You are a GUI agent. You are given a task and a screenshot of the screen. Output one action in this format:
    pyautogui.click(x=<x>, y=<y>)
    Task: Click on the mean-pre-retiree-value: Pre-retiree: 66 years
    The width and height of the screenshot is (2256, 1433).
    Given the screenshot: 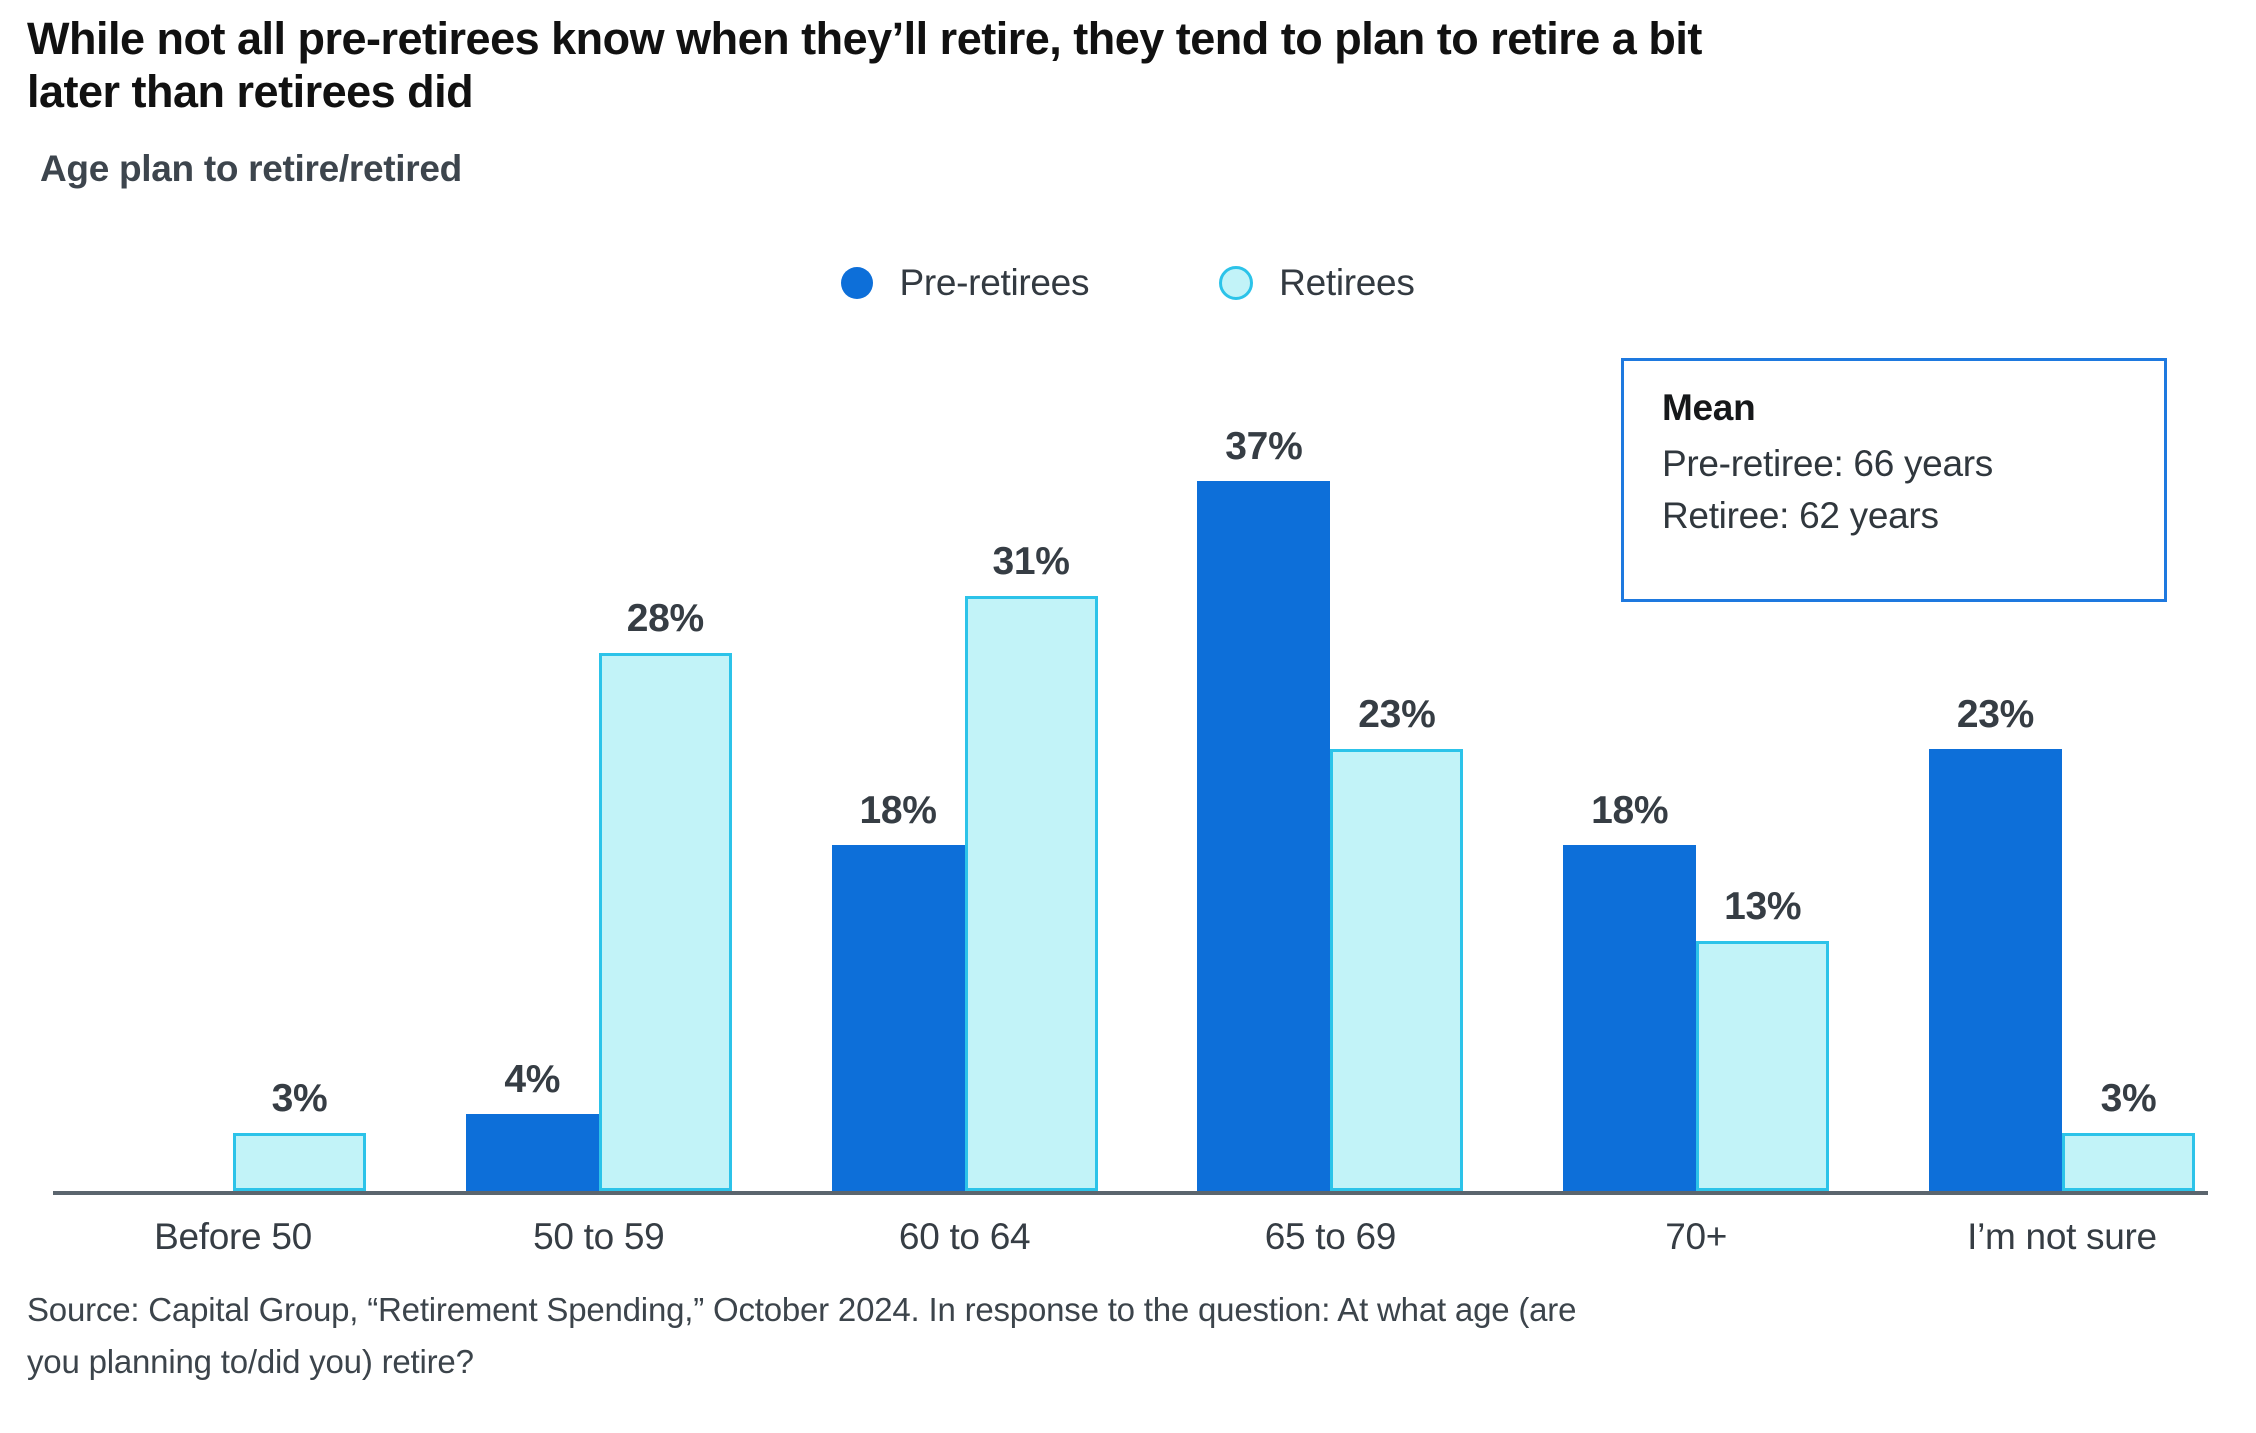 What is the action you would take?
    pyautogui.click(x=1827, y=463)
    